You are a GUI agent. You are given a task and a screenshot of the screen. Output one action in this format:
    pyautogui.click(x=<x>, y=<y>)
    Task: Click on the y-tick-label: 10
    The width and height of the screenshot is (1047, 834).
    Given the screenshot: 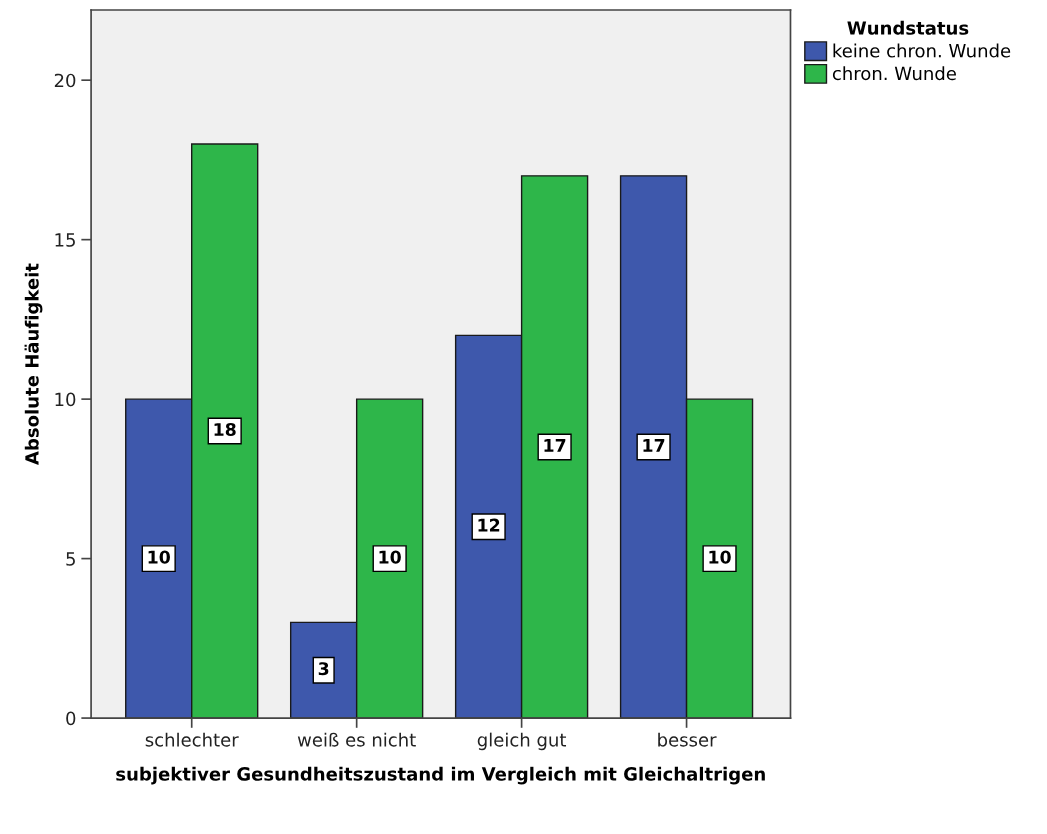 What is the action you would take?
    pyautogui.click(x=65, y=399)
    